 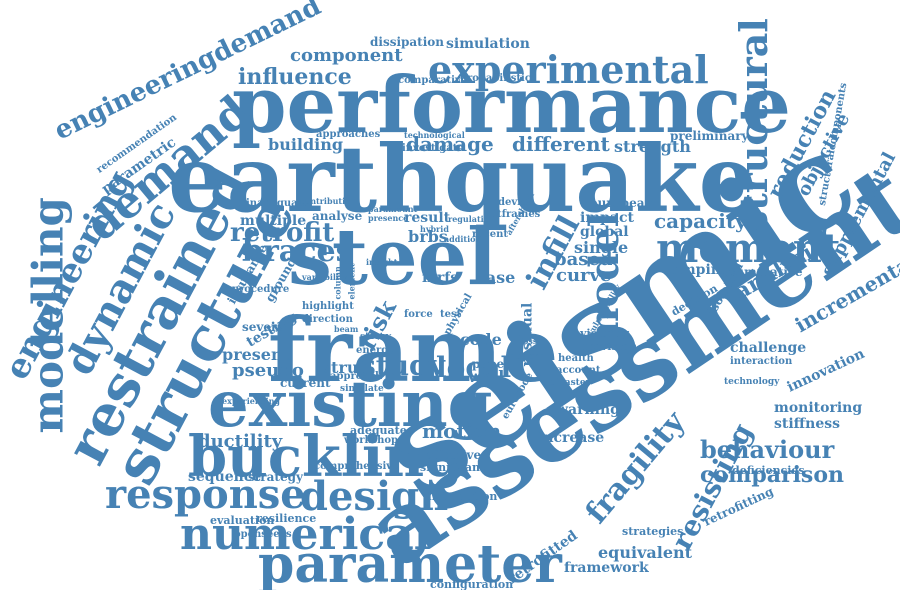 What do you see at coordinates (428, 236) in the screenshot?
I see `word-brbs: brbs` at bounding box center [428, 236].